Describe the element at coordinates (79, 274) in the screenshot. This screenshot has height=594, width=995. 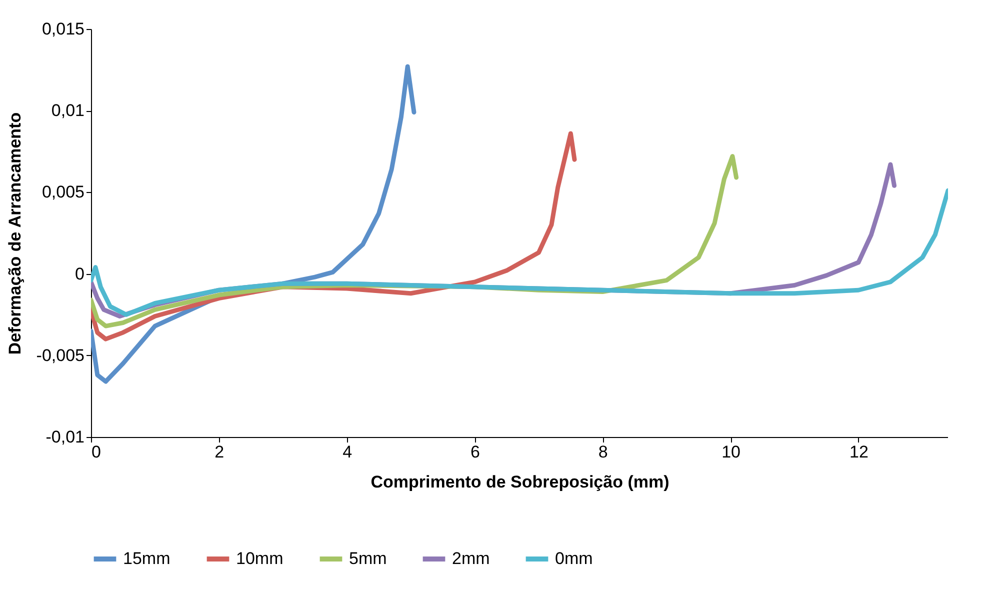
I see `y-tick-label: 0` at that location.